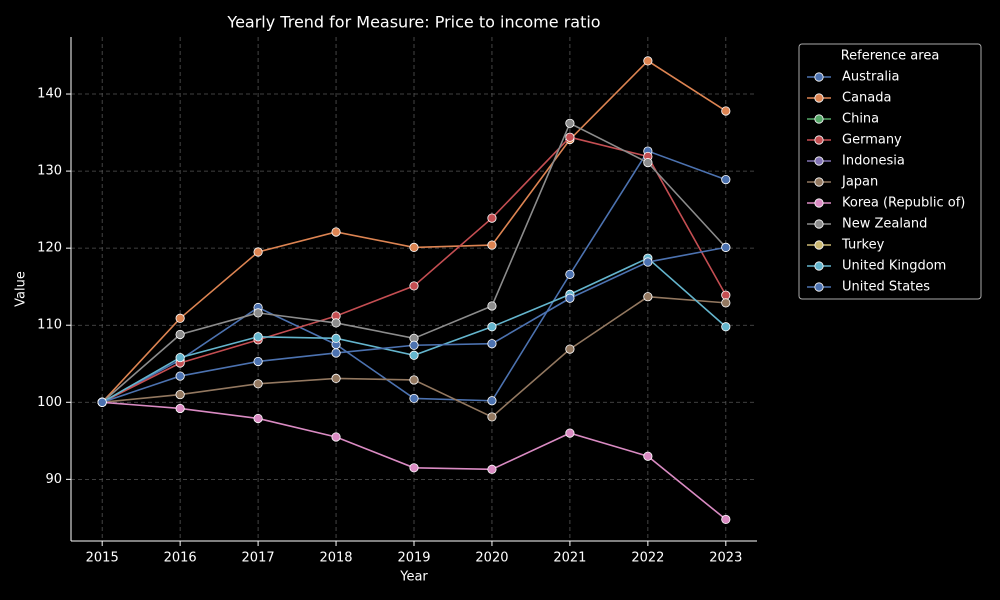 This screenshot has width=1000, height=600. What do you see at coordinates (903, 203) in the screenshot?
I see `legend-label: Korea (Republic of)` at bounding box center [903, 203].